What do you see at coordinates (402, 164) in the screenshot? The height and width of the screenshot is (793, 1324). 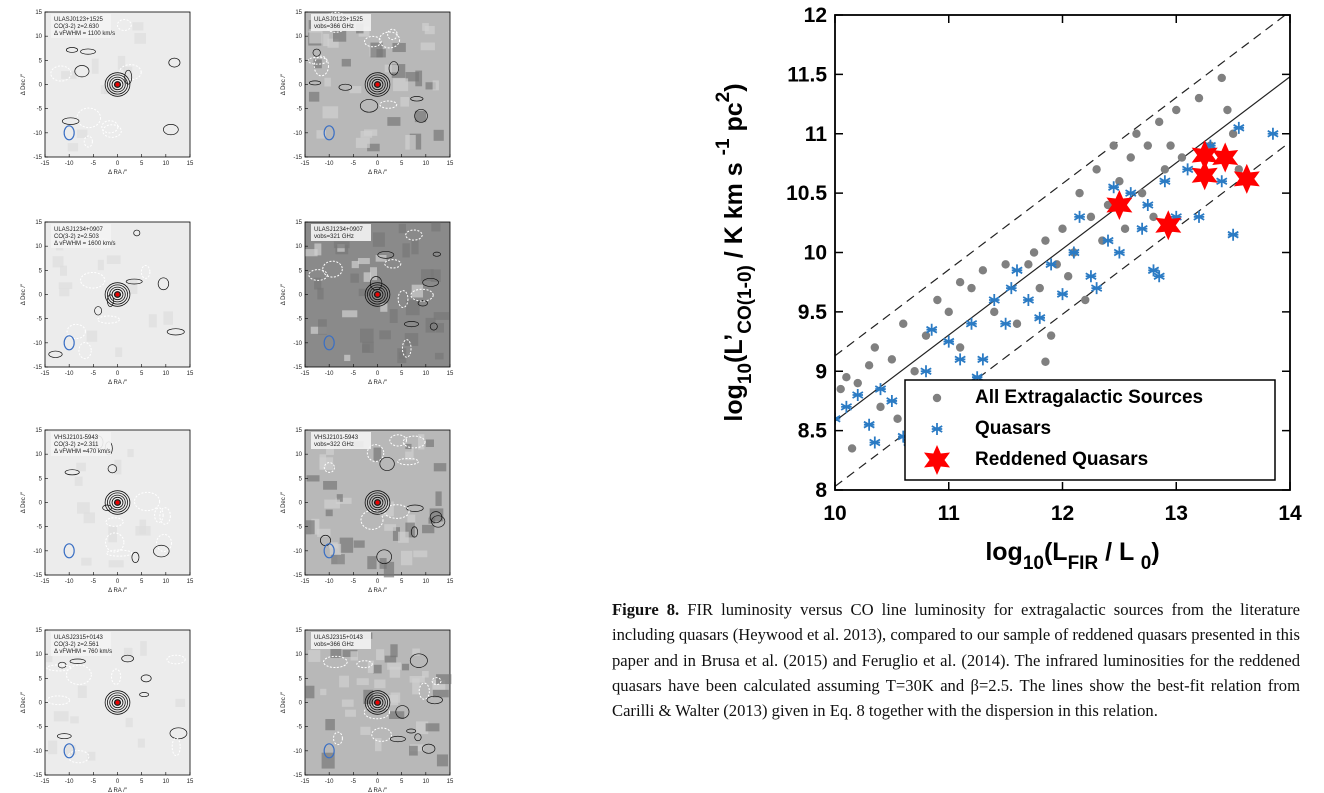 I see `panel-x-tick-label: 5` at bounding box center [402, 164].